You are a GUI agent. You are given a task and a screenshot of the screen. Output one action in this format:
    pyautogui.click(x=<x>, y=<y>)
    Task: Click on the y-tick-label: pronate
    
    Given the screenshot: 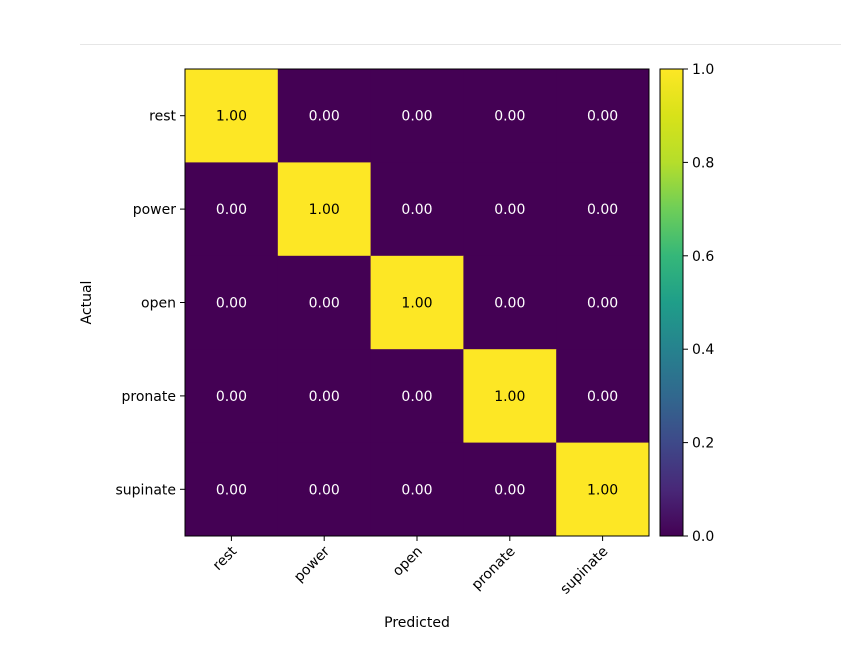 What is the action you would take?
    pyautogui.click(x=149, y=397)
    